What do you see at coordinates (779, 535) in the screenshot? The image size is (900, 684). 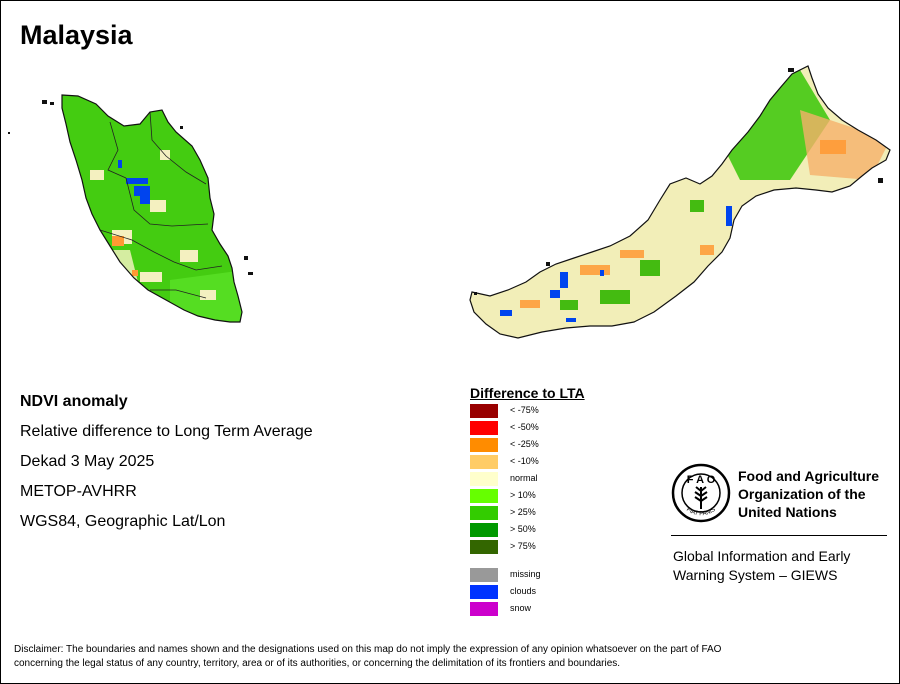 I see `fao-divider` at bounding box center [779, 535].